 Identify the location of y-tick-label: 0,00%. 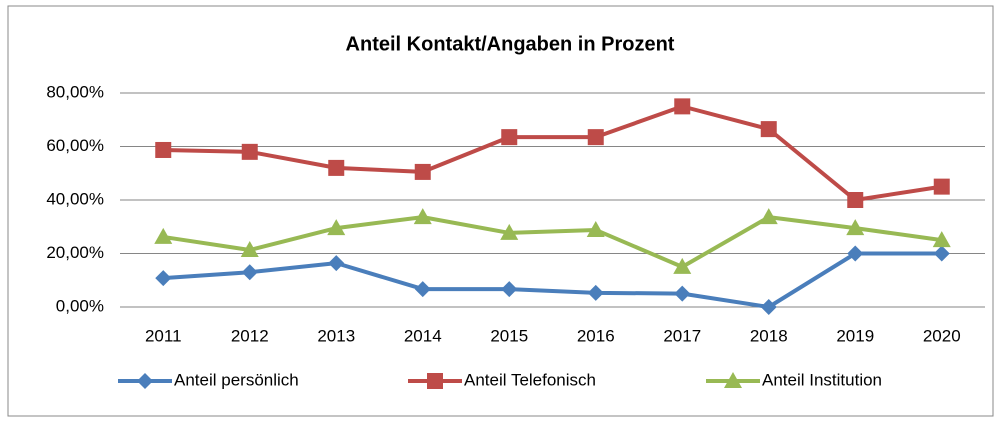
(80, 305).